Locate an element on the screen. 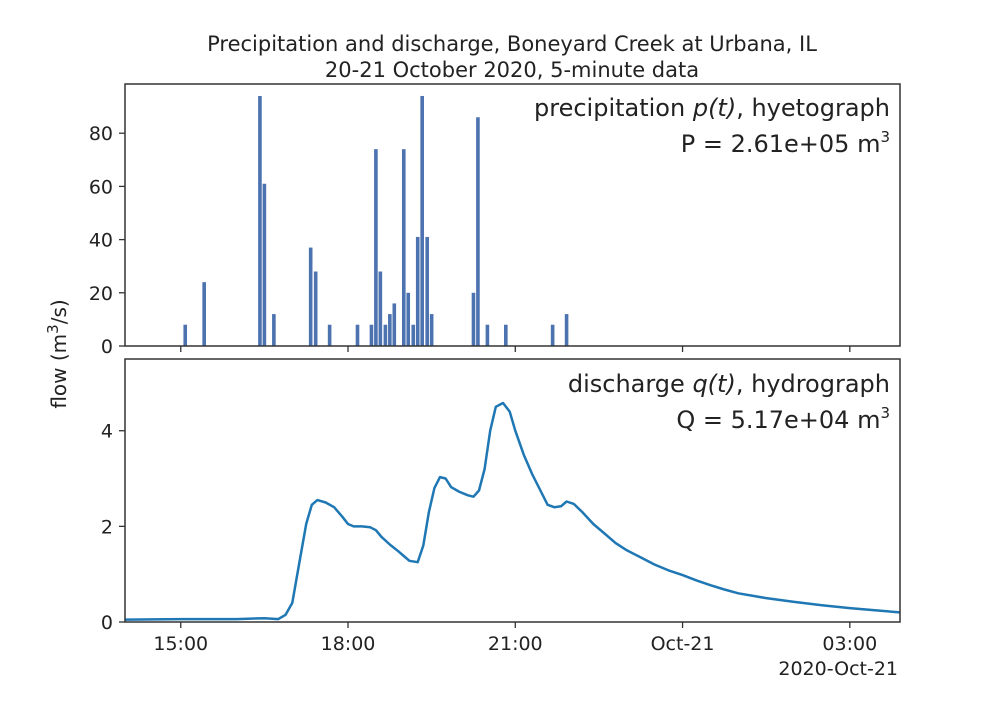 This screenshot has height=704, width=1000. precipitation-total-main: P = 2.61e+05 m is located at coordinates (781, 144).